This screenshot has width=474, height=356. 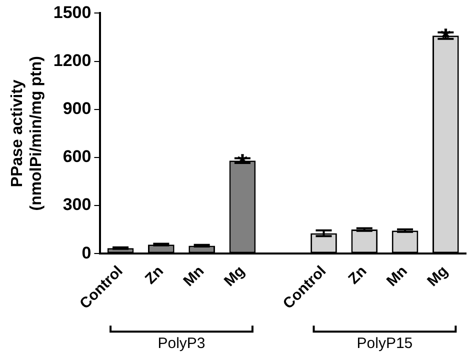 What do you see at coordinates (384, 343) in the screenshot?
I see `text: PolyP15` at bounding box center [384, 343].